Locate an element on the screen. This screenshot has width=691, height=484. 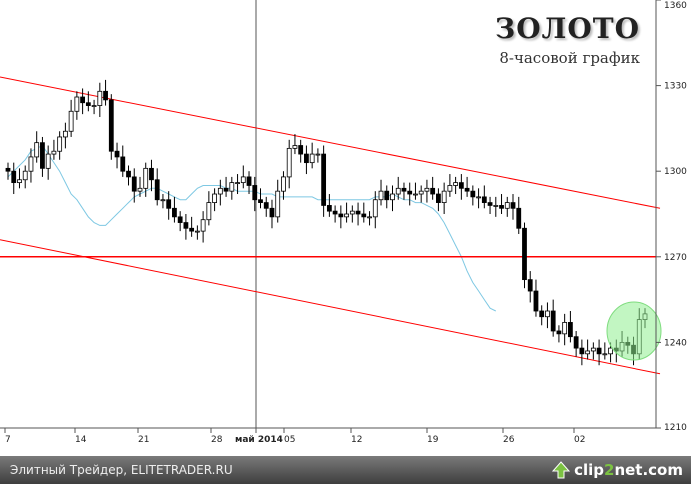
highlight-circle is located at coordinates (634, 331).